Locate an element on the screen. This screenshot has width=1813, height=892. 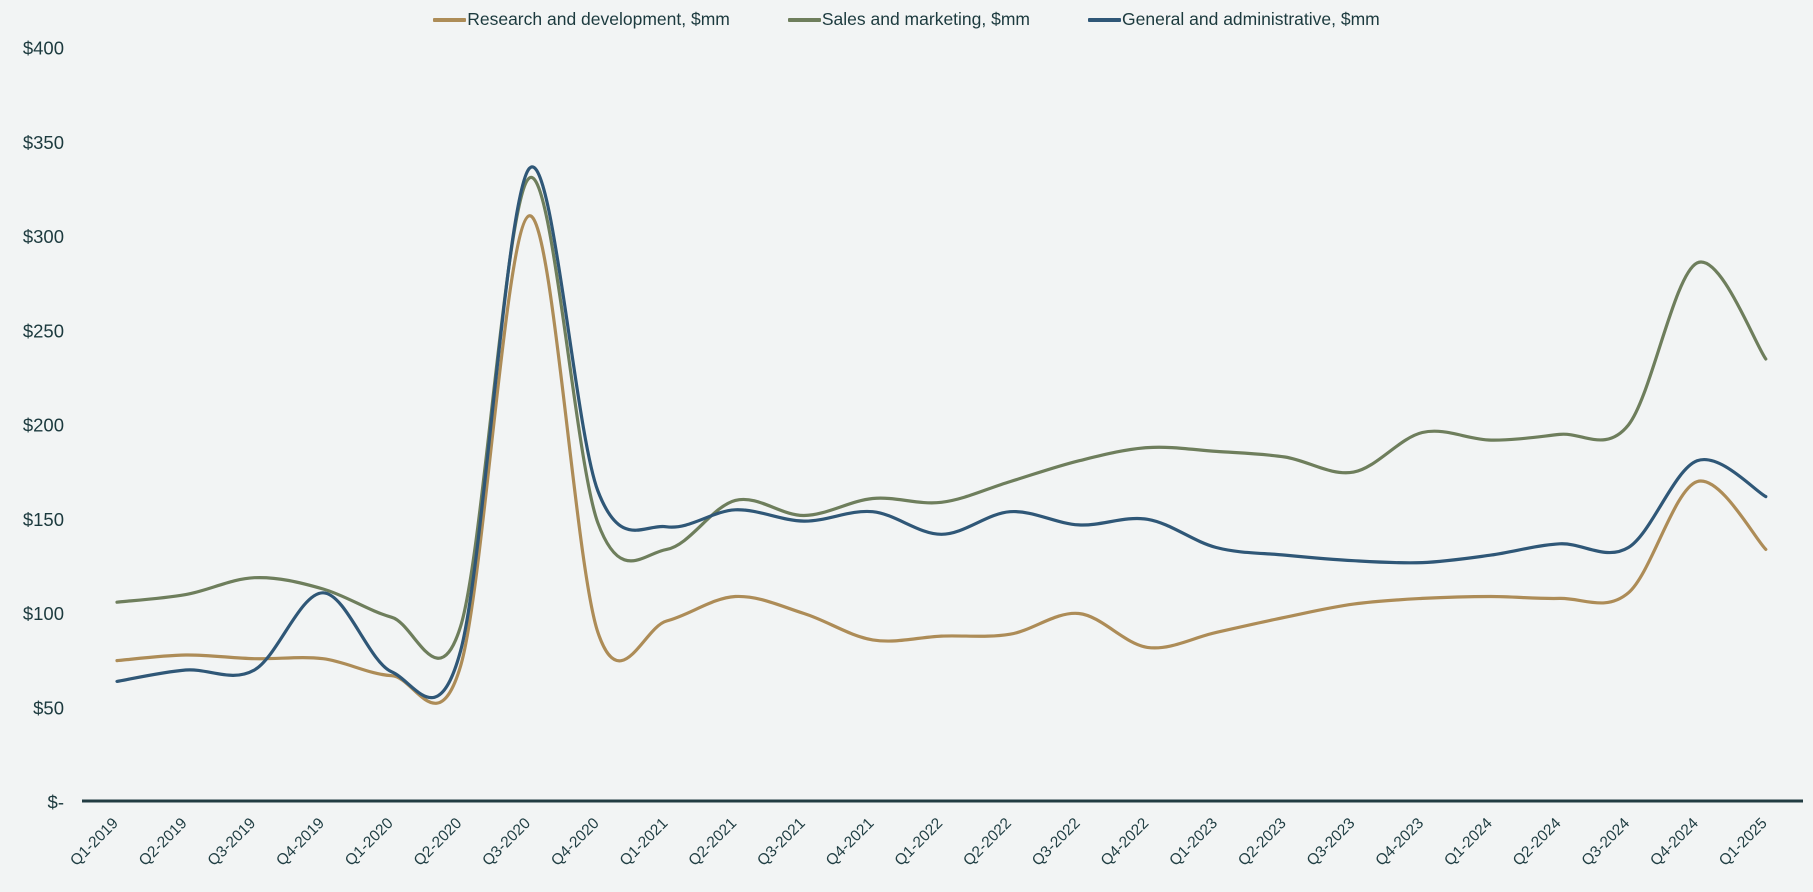
x-axis-tick-label: Q2-2022 is located at coordinates (987, 842).